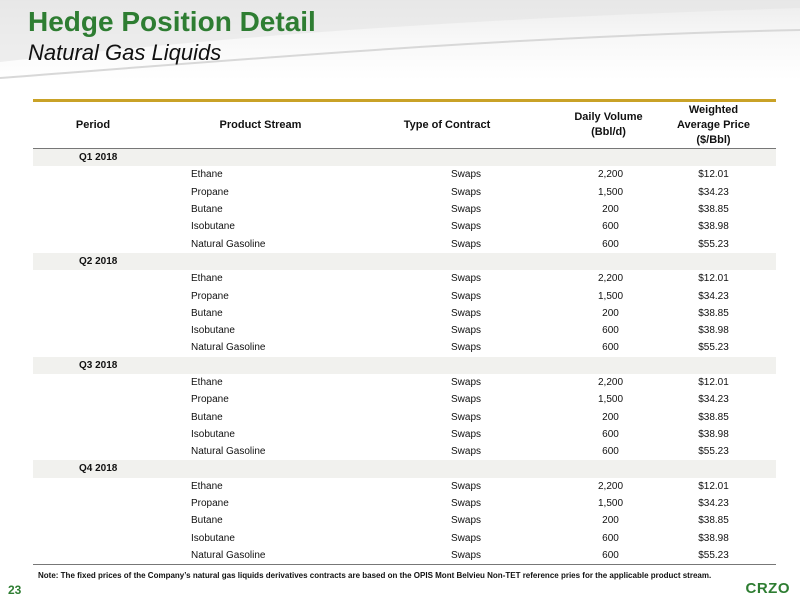 The width and height of the screenshot is (800, 600). What do you see at coordinates (172, 21) in the screenshot?
I see `page-title: Hedge Position Detail` at bounding box center [172, 21].